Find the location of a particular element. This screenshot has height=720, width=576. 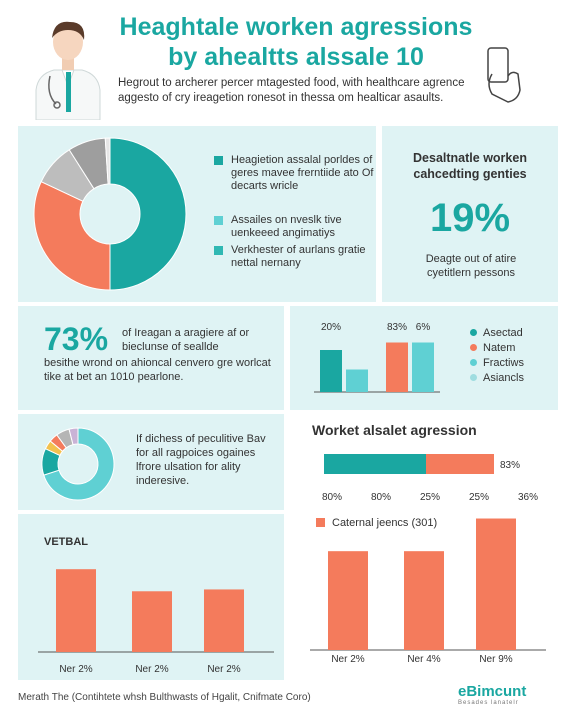

brand-name: eBimcunt is located at coordinates (492, 691).